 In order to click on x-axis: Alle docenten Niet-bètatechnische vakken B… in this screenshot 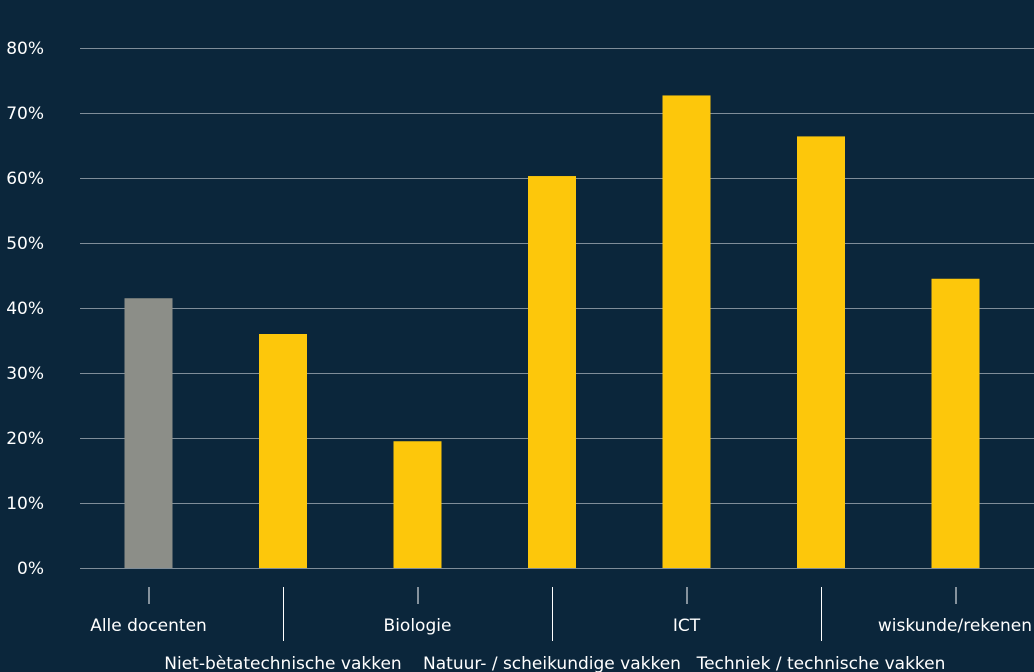, I will do `click(561, 629)`.